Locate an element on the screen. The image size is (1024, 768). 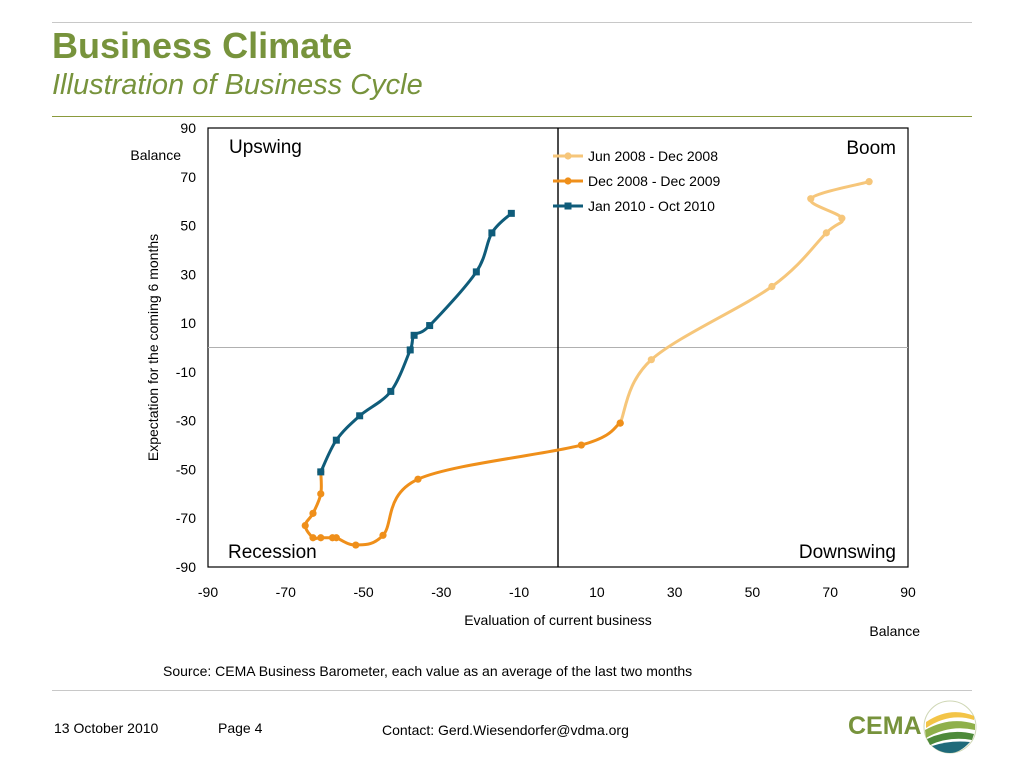
footer-page: Page 4 is located at coordinates (240, 728).